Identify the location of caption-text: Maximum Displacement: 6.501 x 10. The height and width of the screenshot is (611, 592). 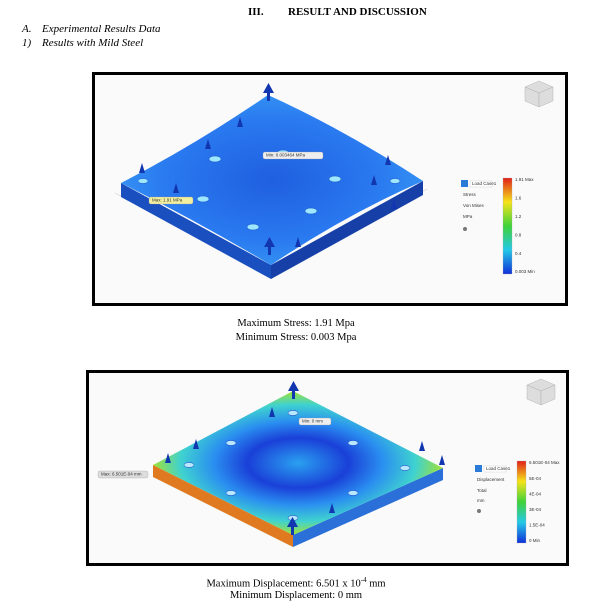
(283, 584).